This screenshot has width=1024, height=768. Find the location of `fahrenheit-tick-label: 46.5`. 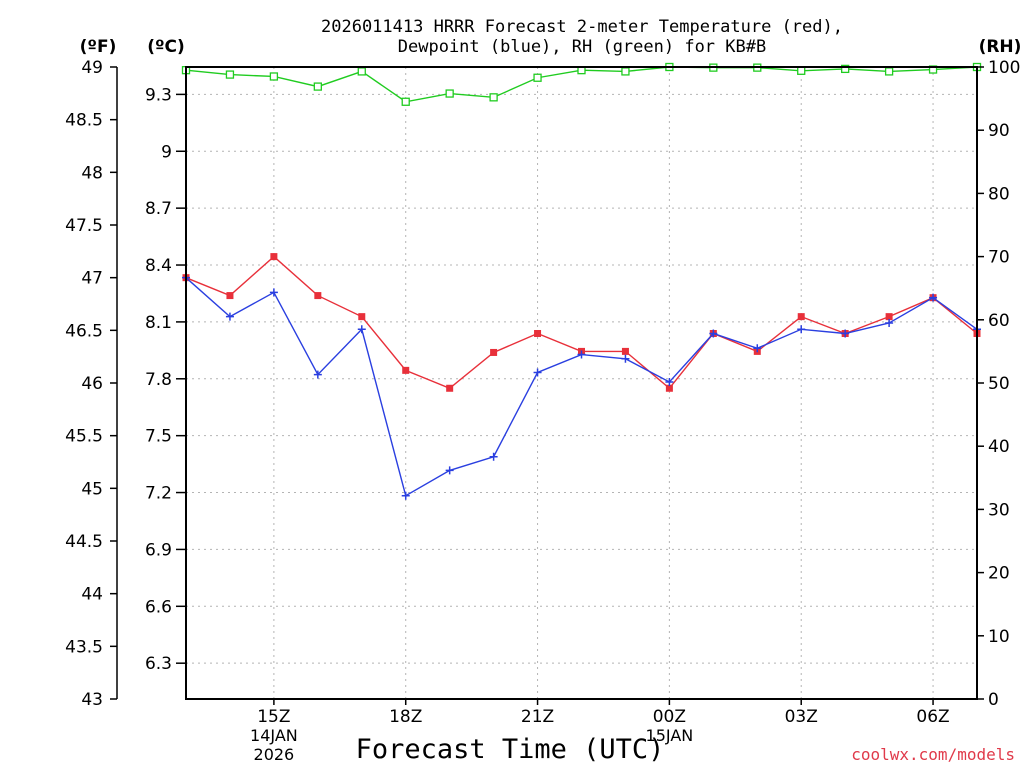

fahrenheit-tick-label: 46.5 is located at coordinates (84, 331).